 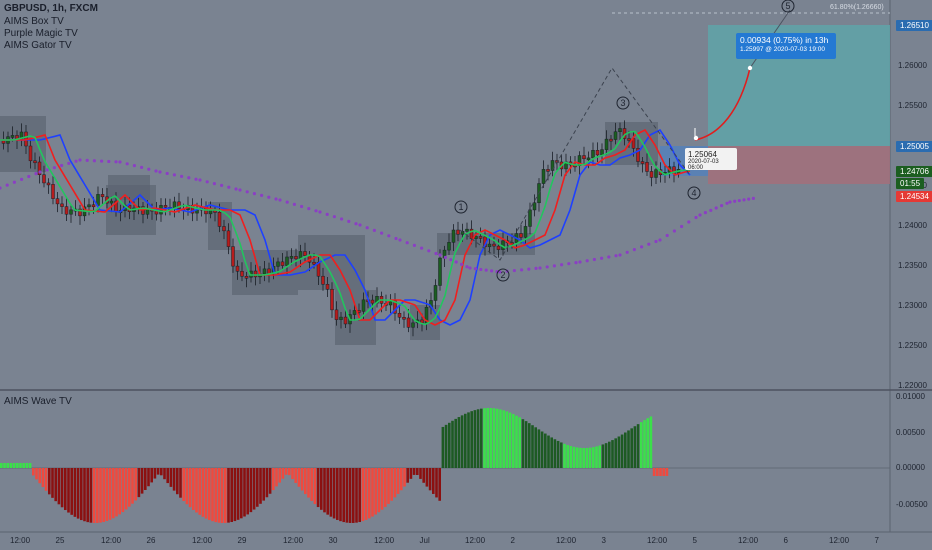 What do you see at coordinates (702, 154) in the screenshot?
I see `entry-price: 1.25064` at bounding box center [702, 154].